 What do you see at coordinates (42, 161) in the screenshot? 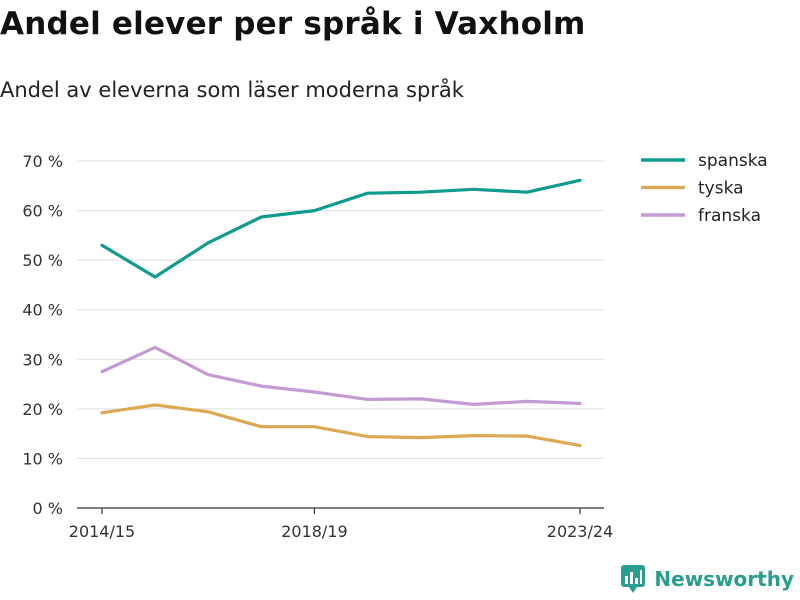
I see `y-tick-label: 70 %` at bounding box center [42, 161].